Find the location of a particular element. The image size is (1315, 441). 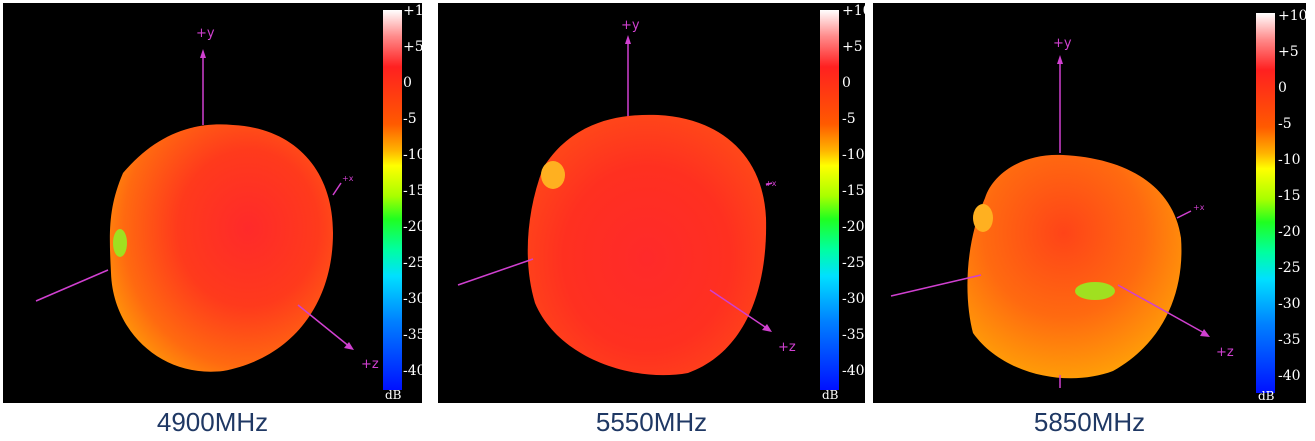

pattern-null-secondary is located at coordinates (983, 218).